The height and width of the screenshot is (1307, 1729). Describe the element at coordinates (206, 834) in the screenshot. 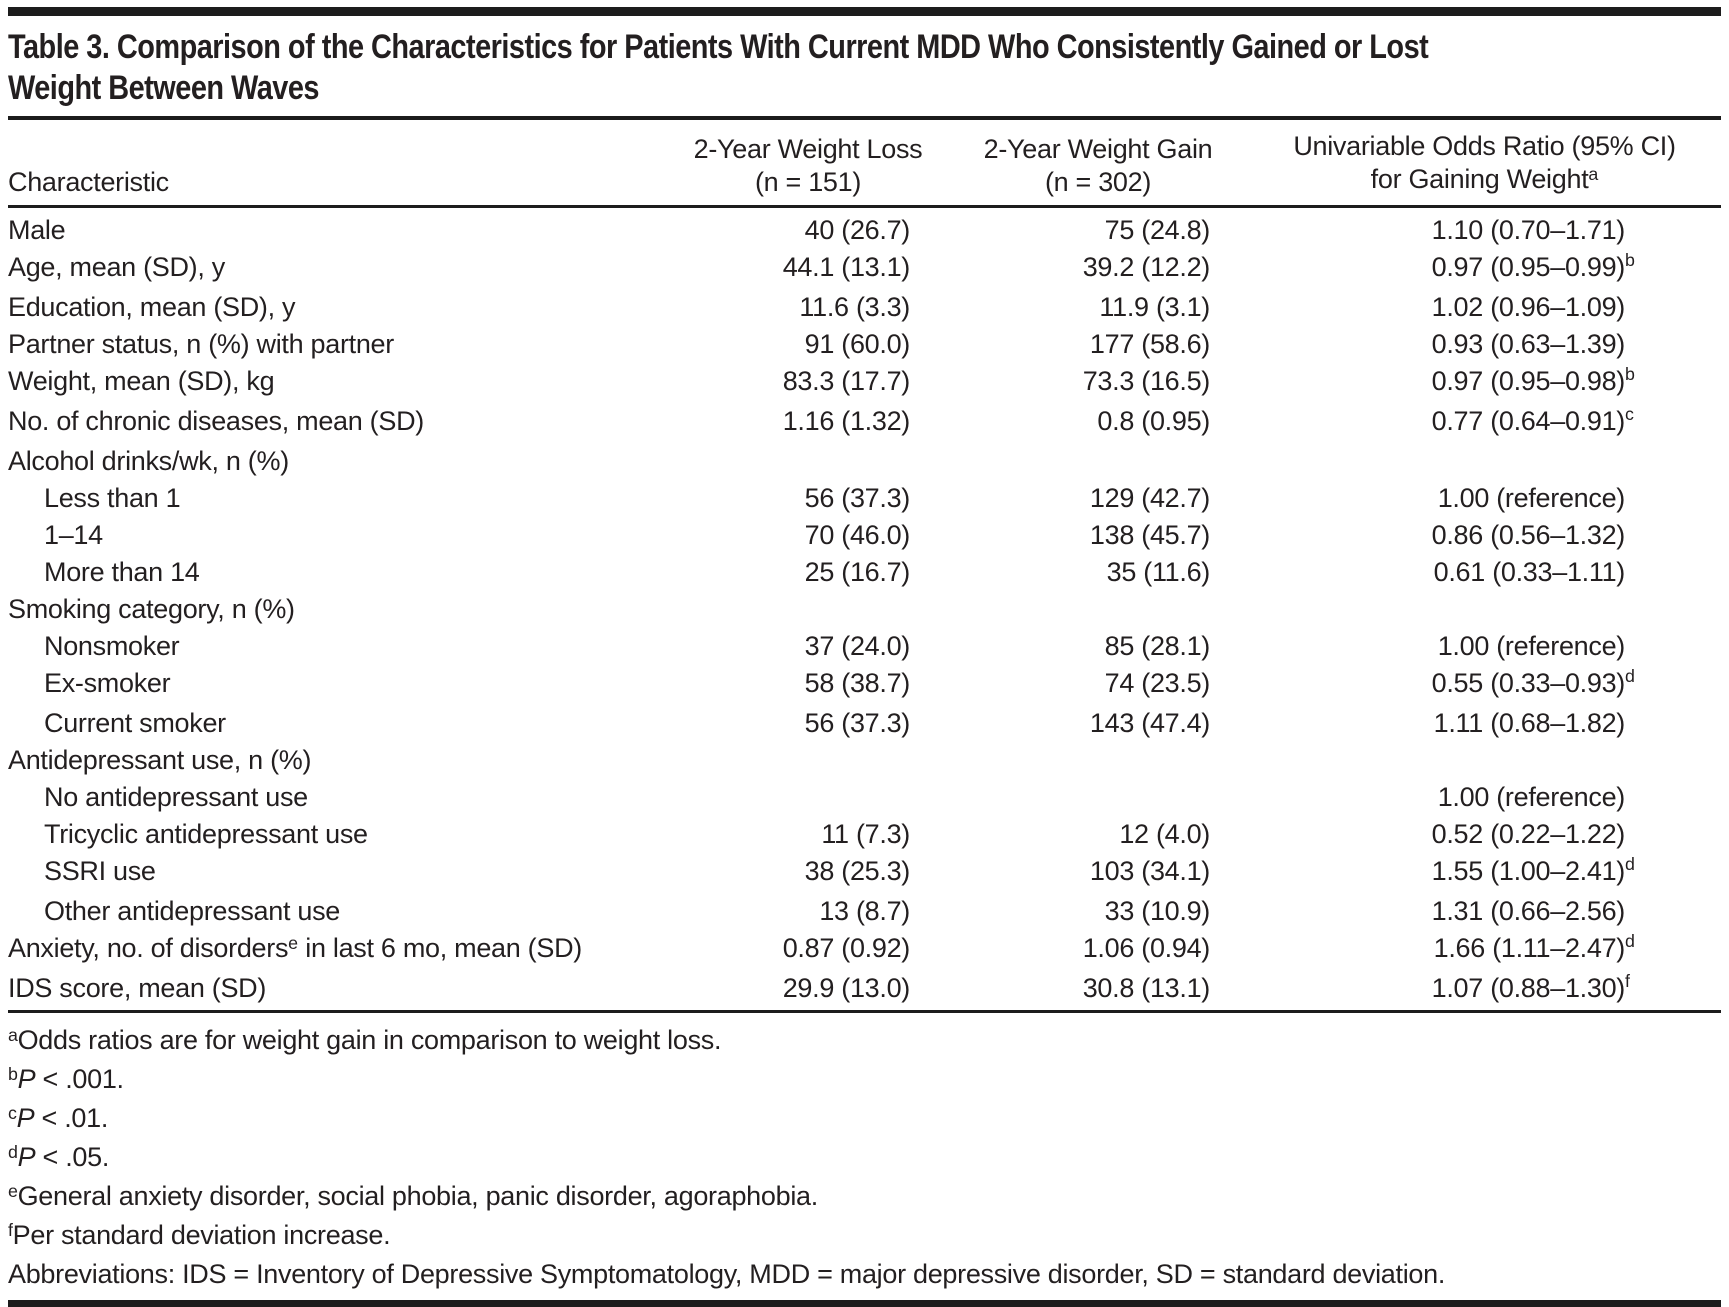

I see `characteristic-label: Tricyclic antidepressant use` at that location.